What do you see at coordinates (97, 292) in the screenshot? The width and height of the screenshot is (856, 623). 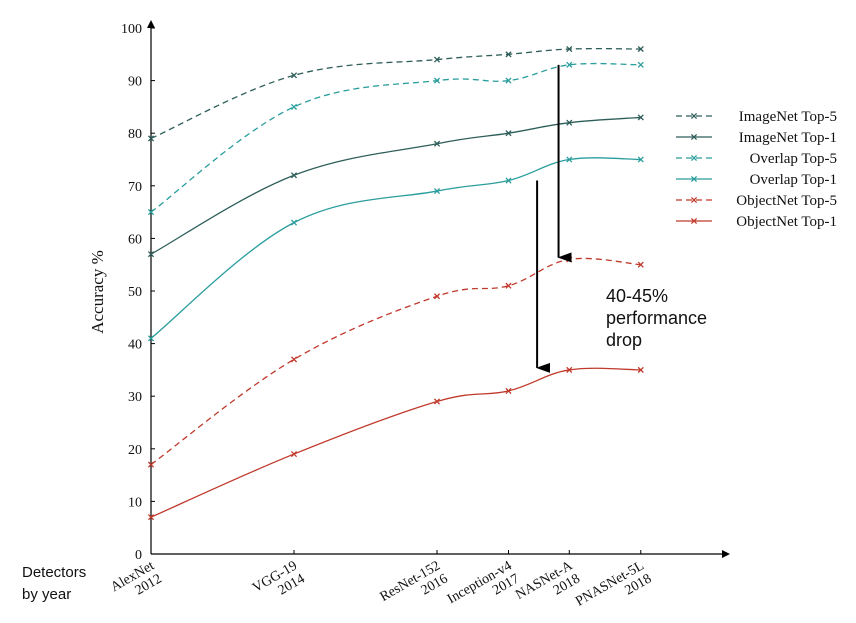 I see `y-axis-label: Accuracy %` at bounding box center [97, 292].